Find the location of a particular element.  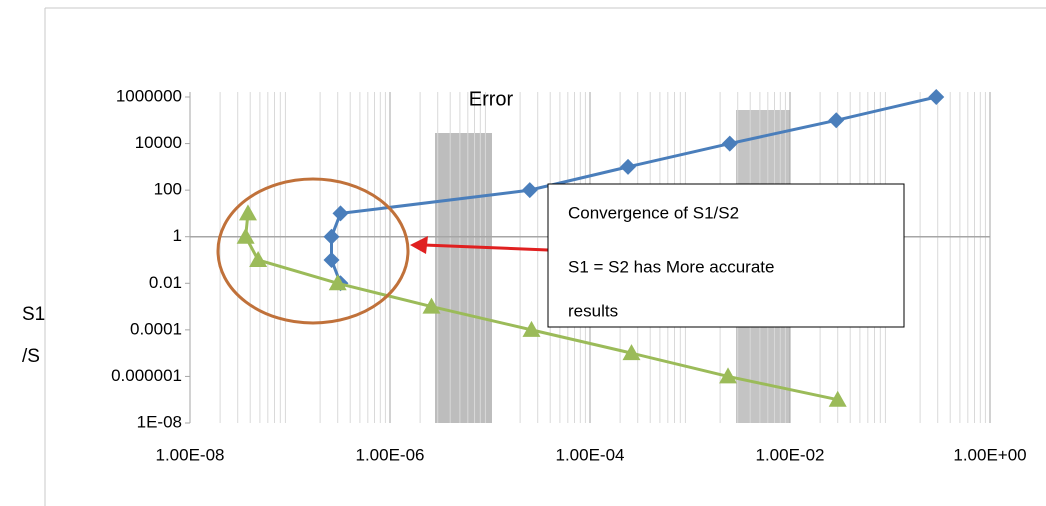

y-tick-label: 1000000 is located at coordinates (149, 95).